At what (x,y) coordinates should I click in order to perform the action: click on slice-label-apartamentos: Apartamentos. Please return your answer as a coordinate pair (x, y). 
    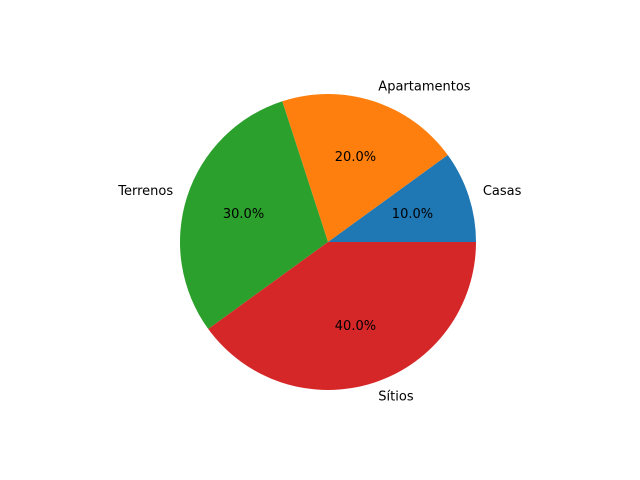
    Looking at the image, I should click on (424, 87).